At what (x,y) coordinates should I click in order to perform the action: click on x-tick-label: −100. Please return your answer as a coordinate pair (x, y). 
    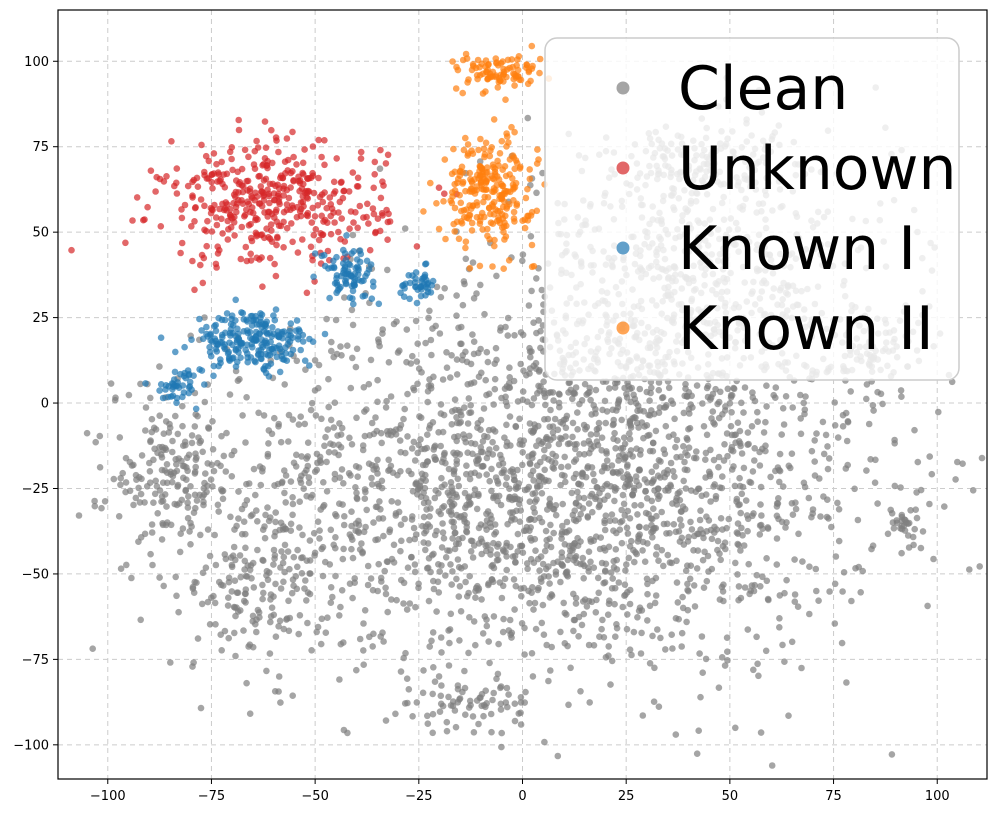
    Looking at the image, I should click on (108, 796).